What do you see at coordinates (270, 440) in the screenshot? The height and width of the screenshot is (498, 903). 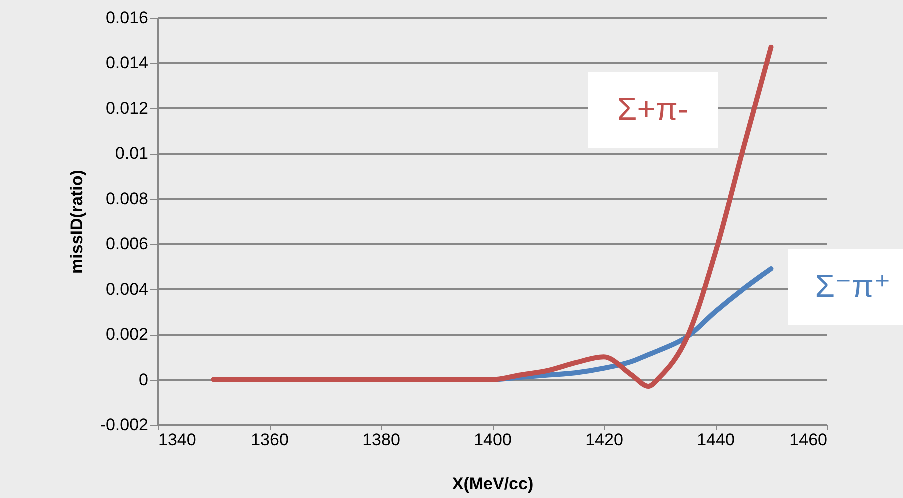 I see `x-tick-label: 1360` at bounding box center [270, 440].